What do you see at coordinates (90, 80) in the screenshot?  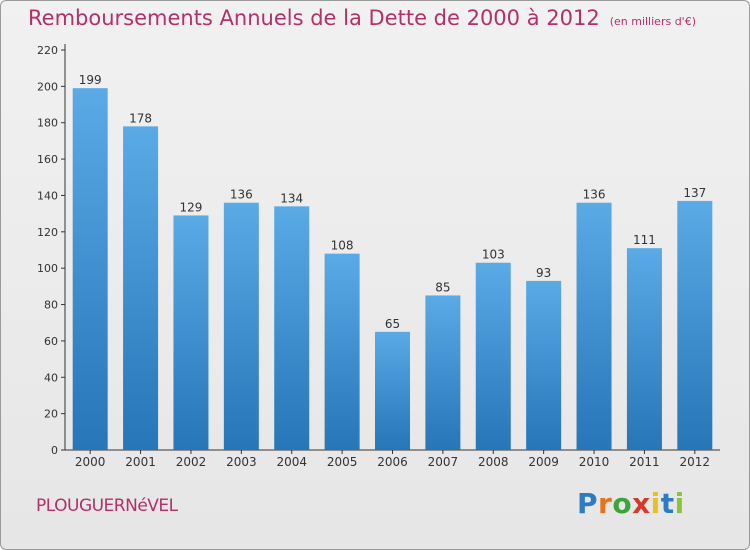 I see `bar-value-label: 199` at bounding box center [90, 80].